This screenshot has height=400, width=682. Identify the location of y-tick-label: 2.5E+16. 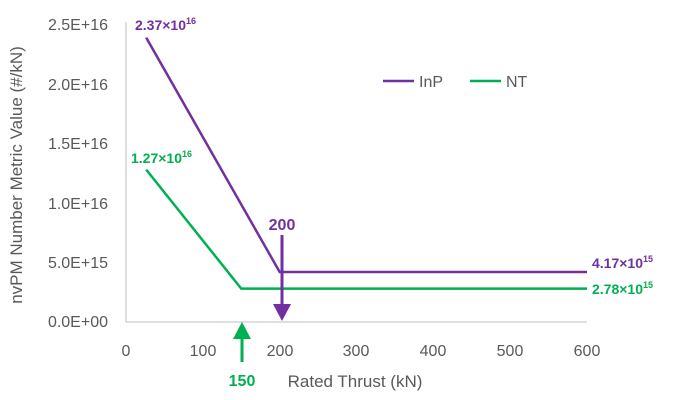
(78, 25).